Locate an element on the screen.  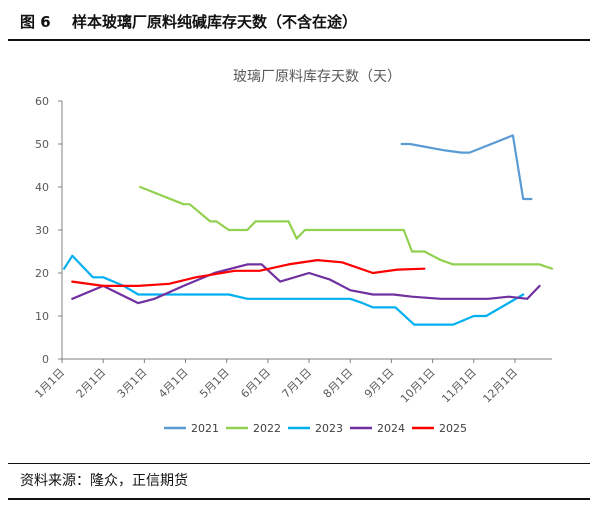
x-tick-label: 8月1日 is located at coordinates (338, 383).